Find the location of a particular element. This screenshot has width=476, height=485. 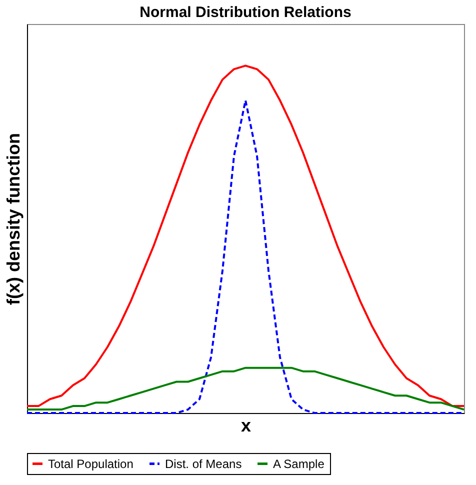

legend-label: Dist. of Means is located at coordinates (203, 463).